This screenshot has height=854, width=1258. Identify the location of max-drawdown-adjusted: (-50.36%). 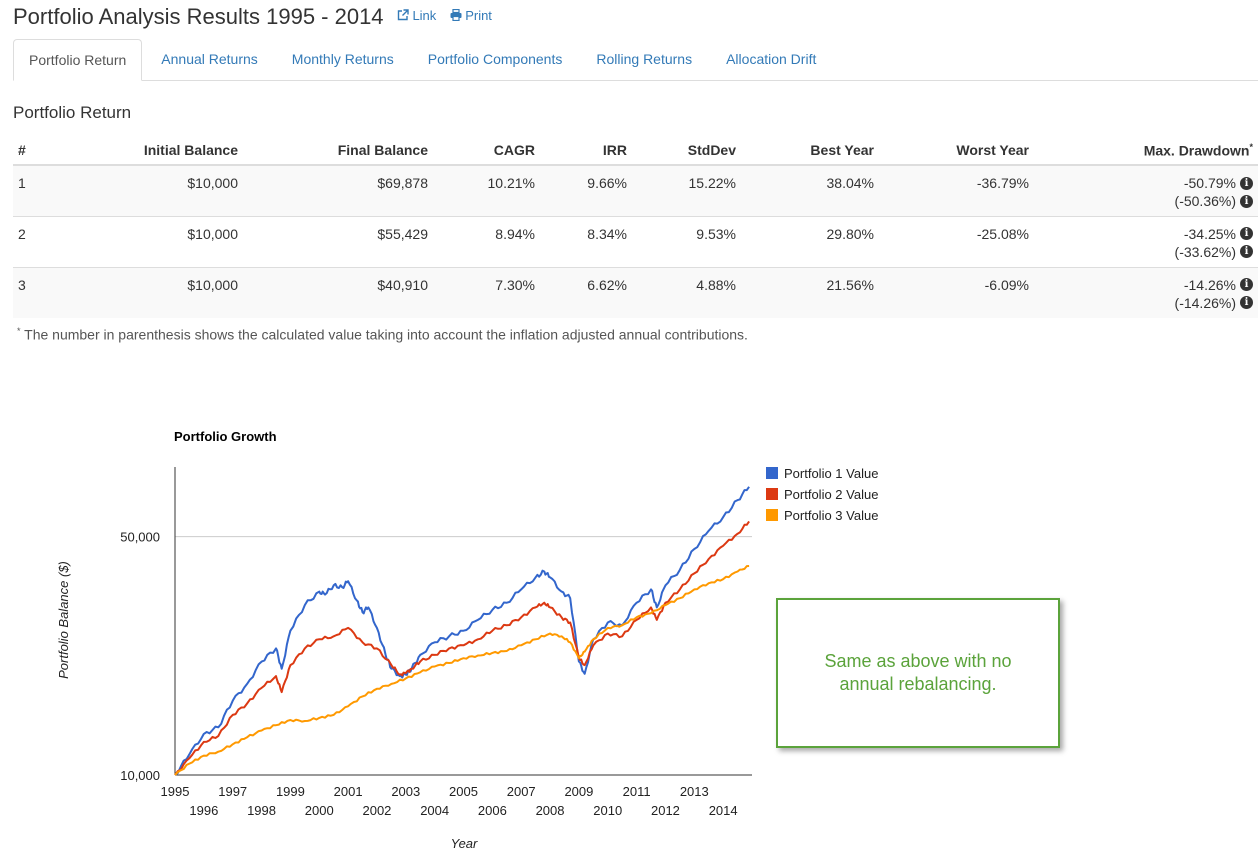
(1205, 201).